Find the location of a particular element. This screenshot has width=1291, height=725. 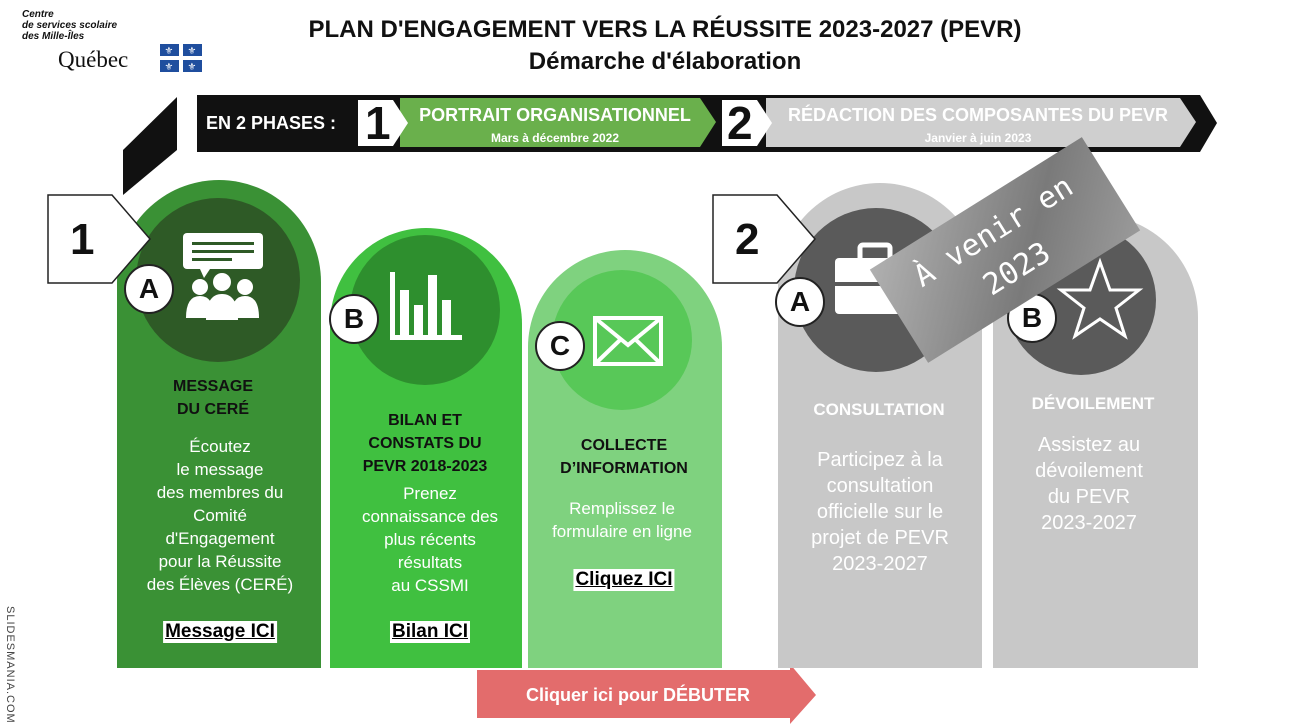

card-title: COLLECTE D’INFORMATION is located at coordinates (624, 457).